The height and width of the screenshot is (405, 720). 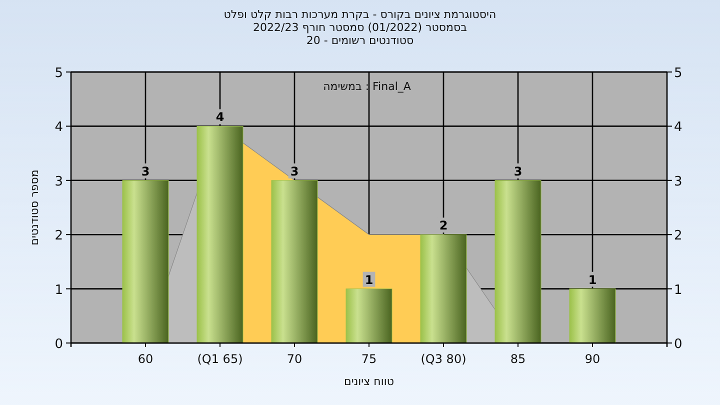 I want to click on x-tick-label: 85, so click(x=518, y=359).